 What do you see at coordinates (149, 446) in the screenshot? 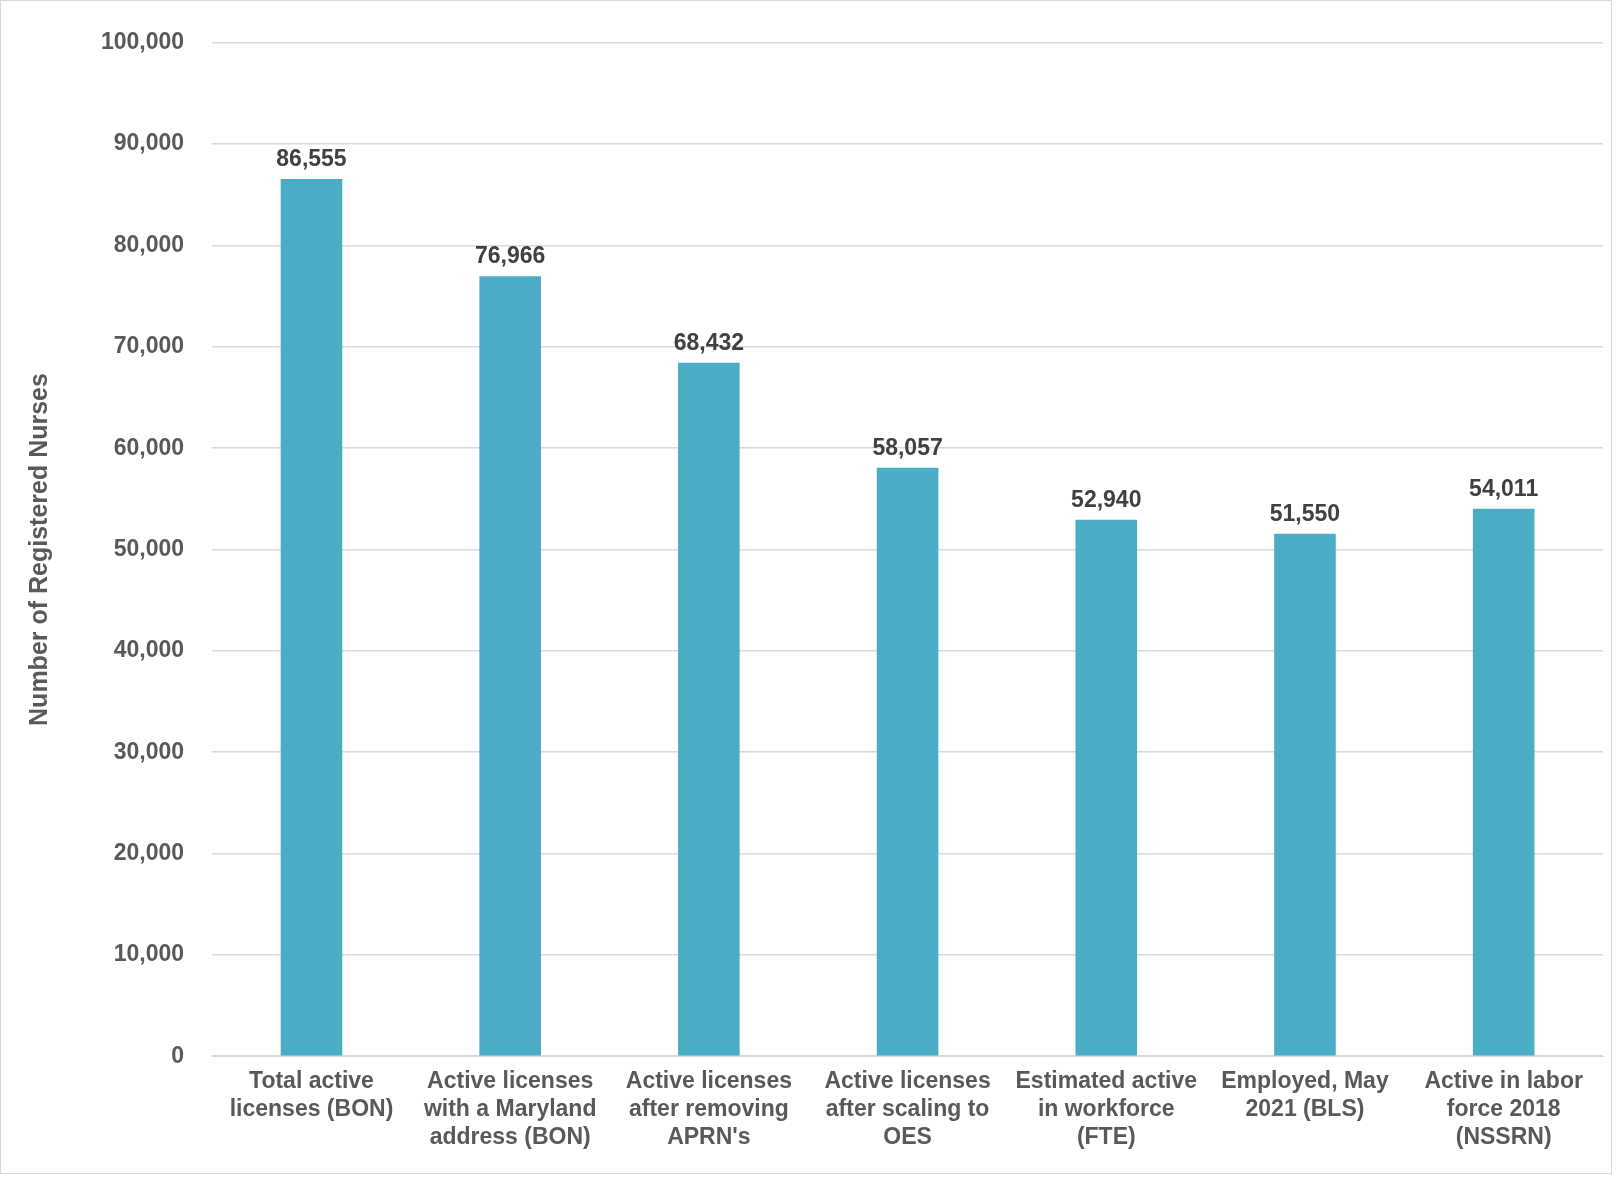
I see `y-tick-label: 60,000` at bounding box center [149, 446].